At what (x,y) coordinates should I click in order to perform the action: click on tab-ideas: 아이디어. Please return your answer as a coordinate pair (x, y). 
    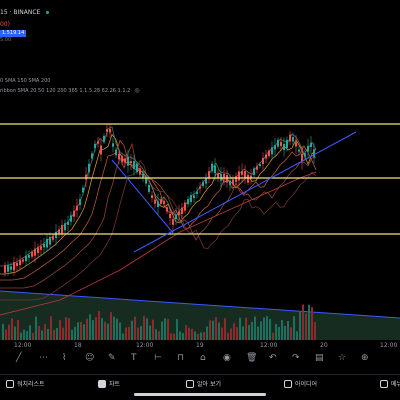
    Looking at the image, I should click on (300, 383).